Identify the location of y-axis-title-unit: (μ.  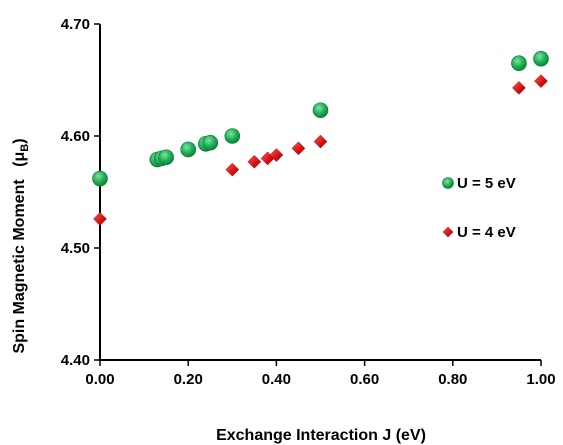
(19, 159).